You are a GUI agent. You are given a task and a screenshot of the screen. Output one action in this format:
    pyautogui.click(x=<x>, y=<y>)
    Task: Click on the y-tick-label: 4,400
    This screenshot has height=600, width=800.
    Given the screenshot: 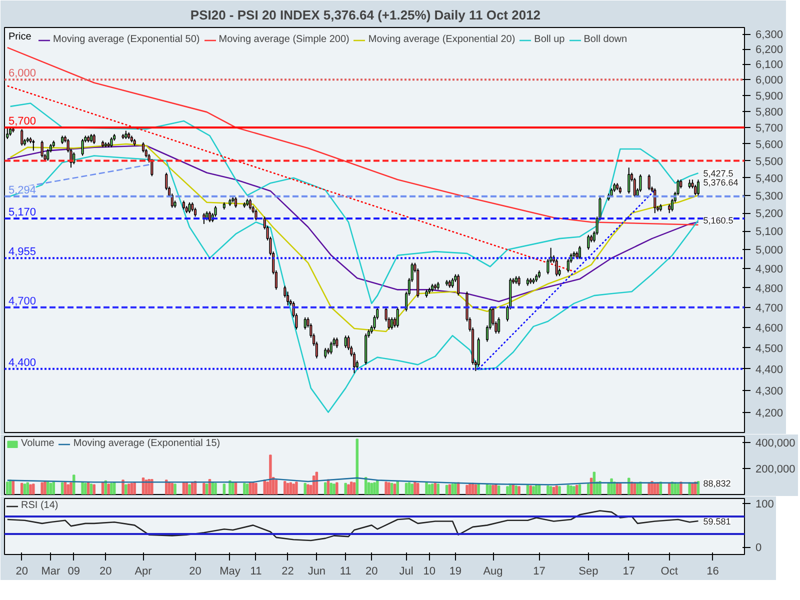 What is the action you would take?
    pyautogui.click(x=770, y=370)
    